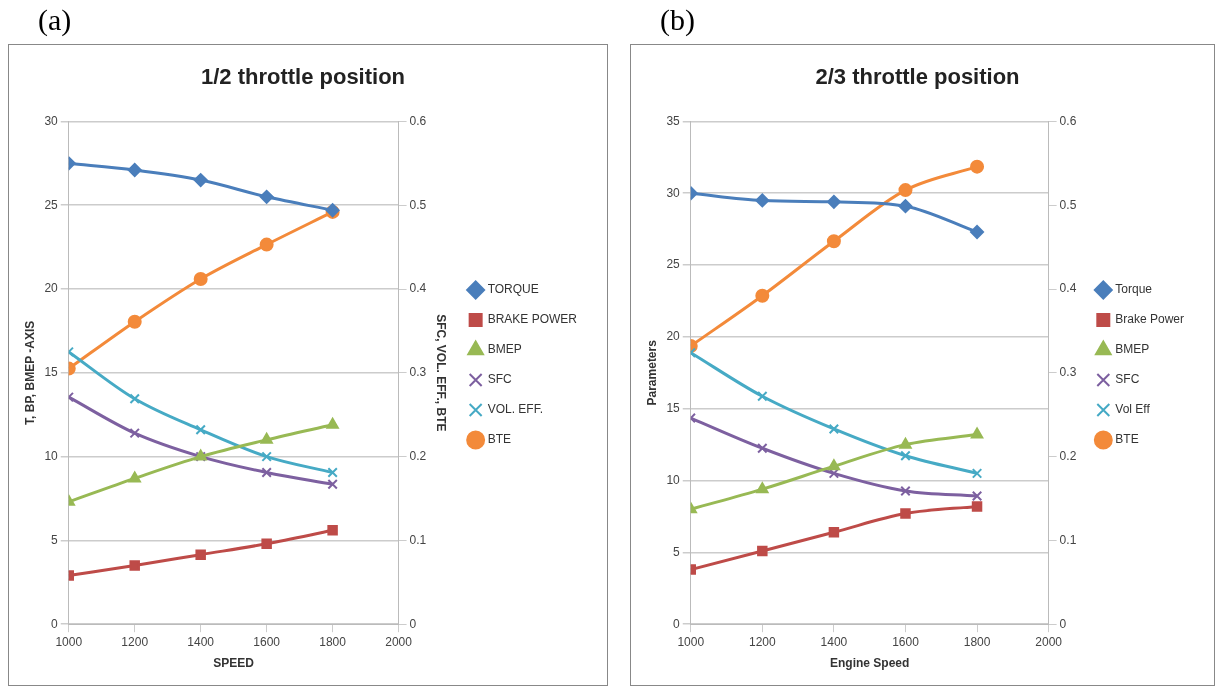  Describe the element at coordinates (673, 120) in the screenshot. I see `y-tick-label: 35` at that location.